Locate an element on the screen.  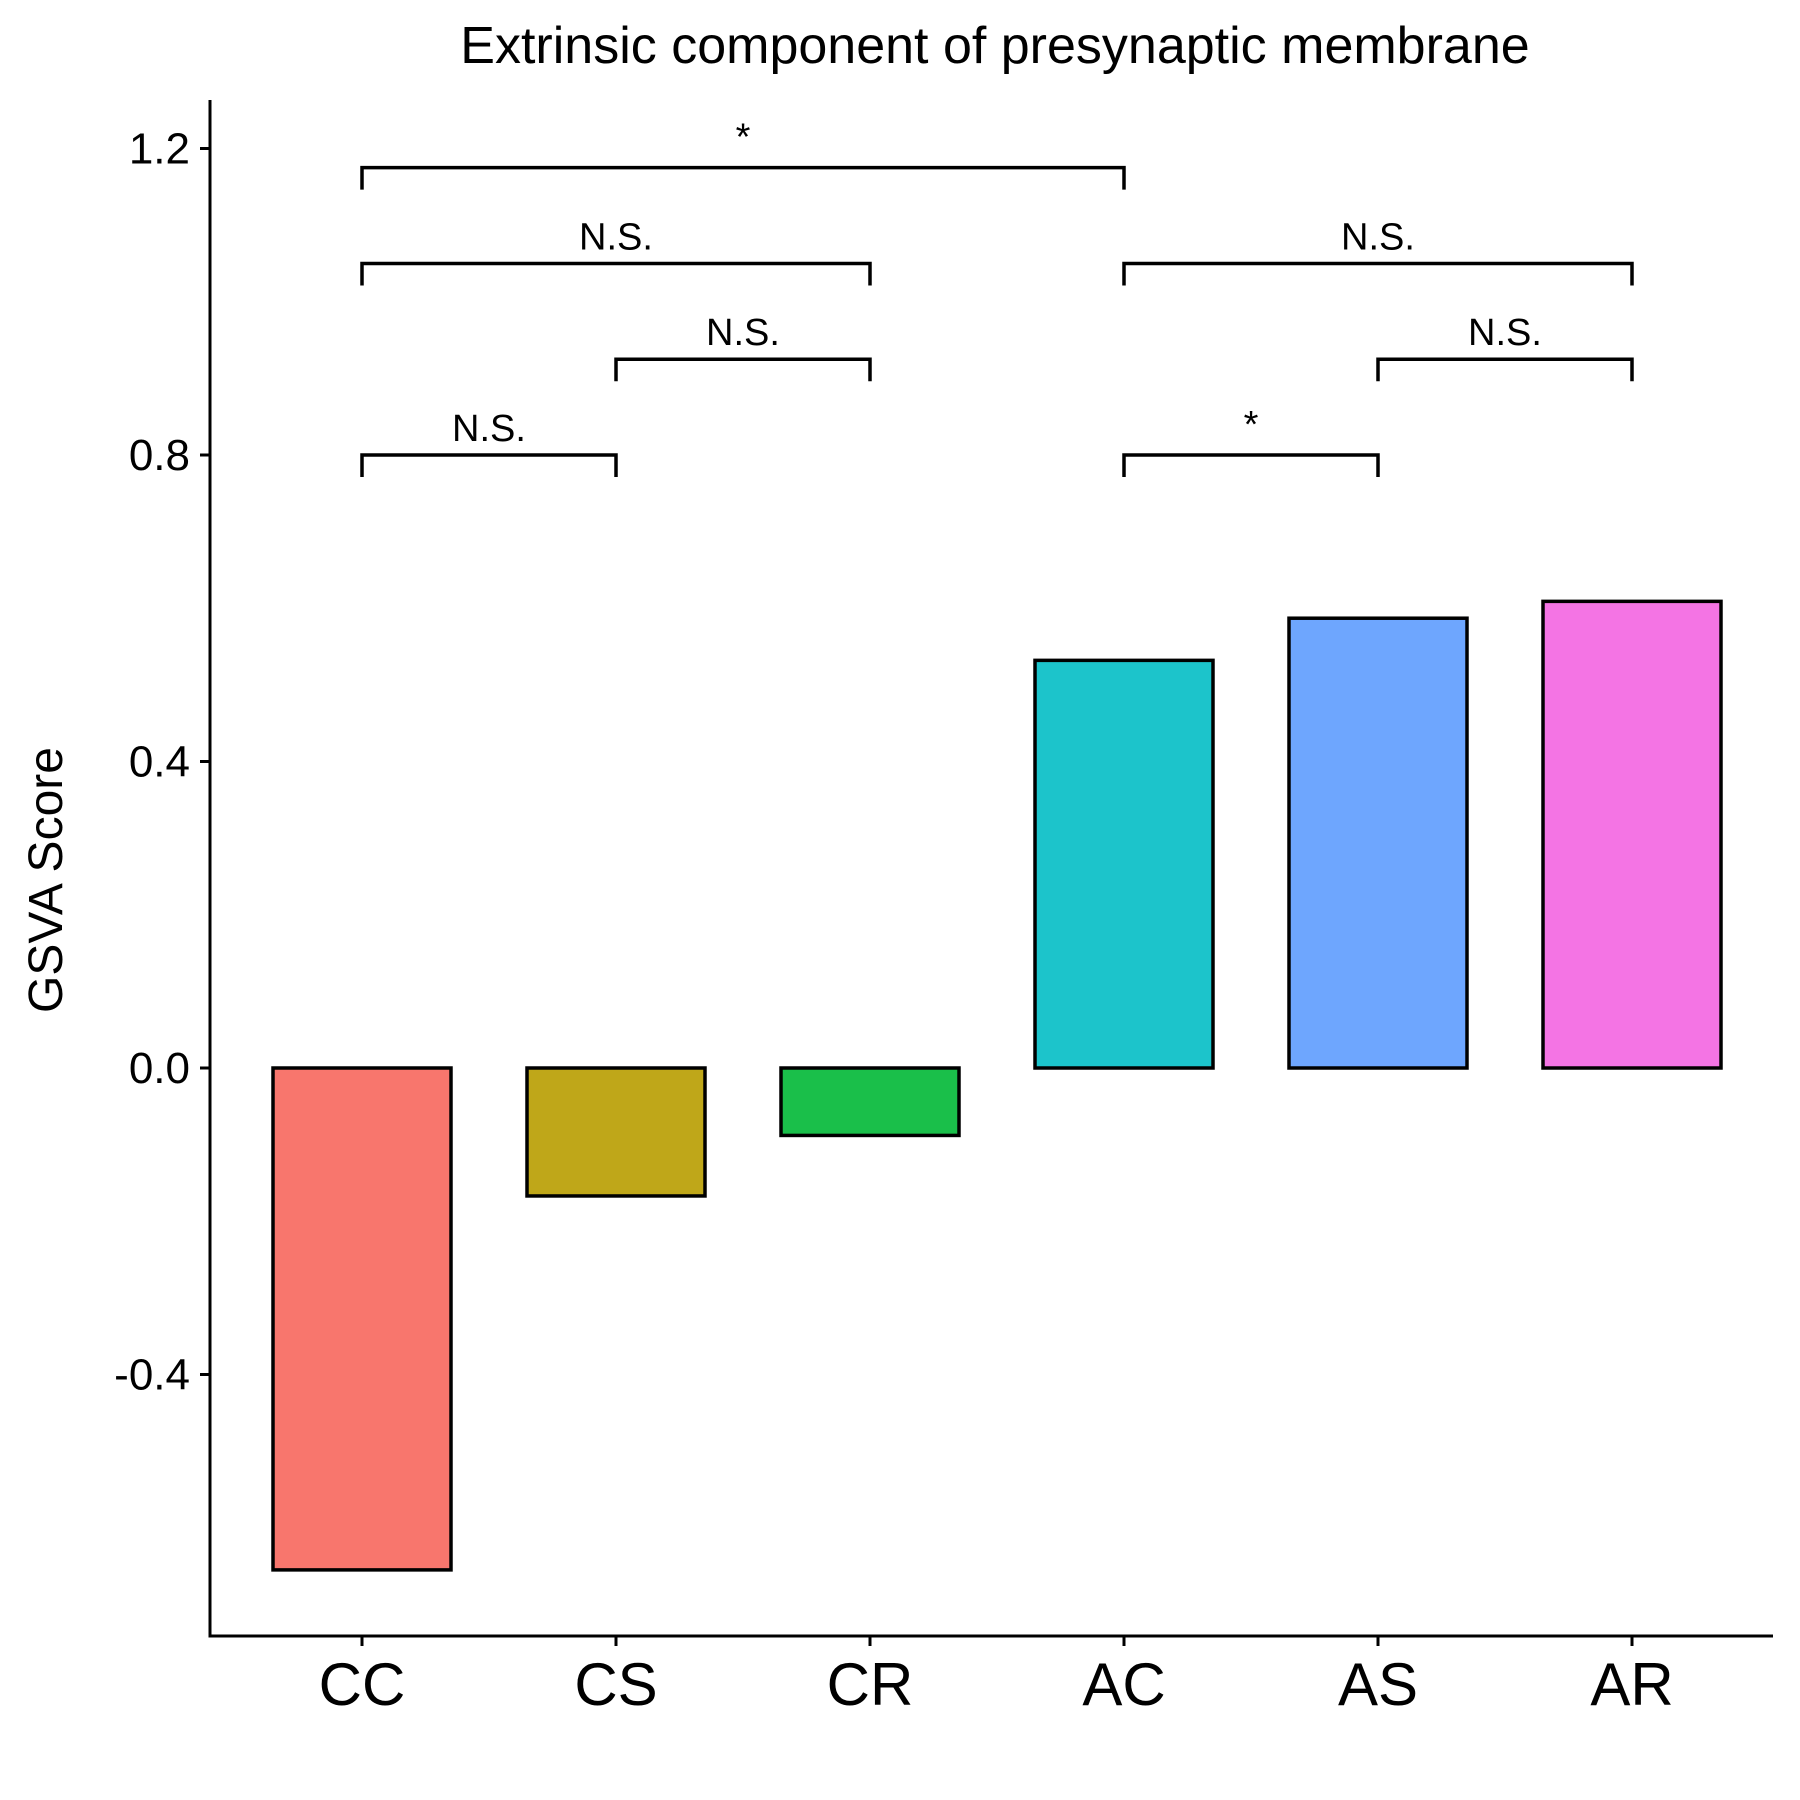
bar-cs is located at coordinates (616, 1132).